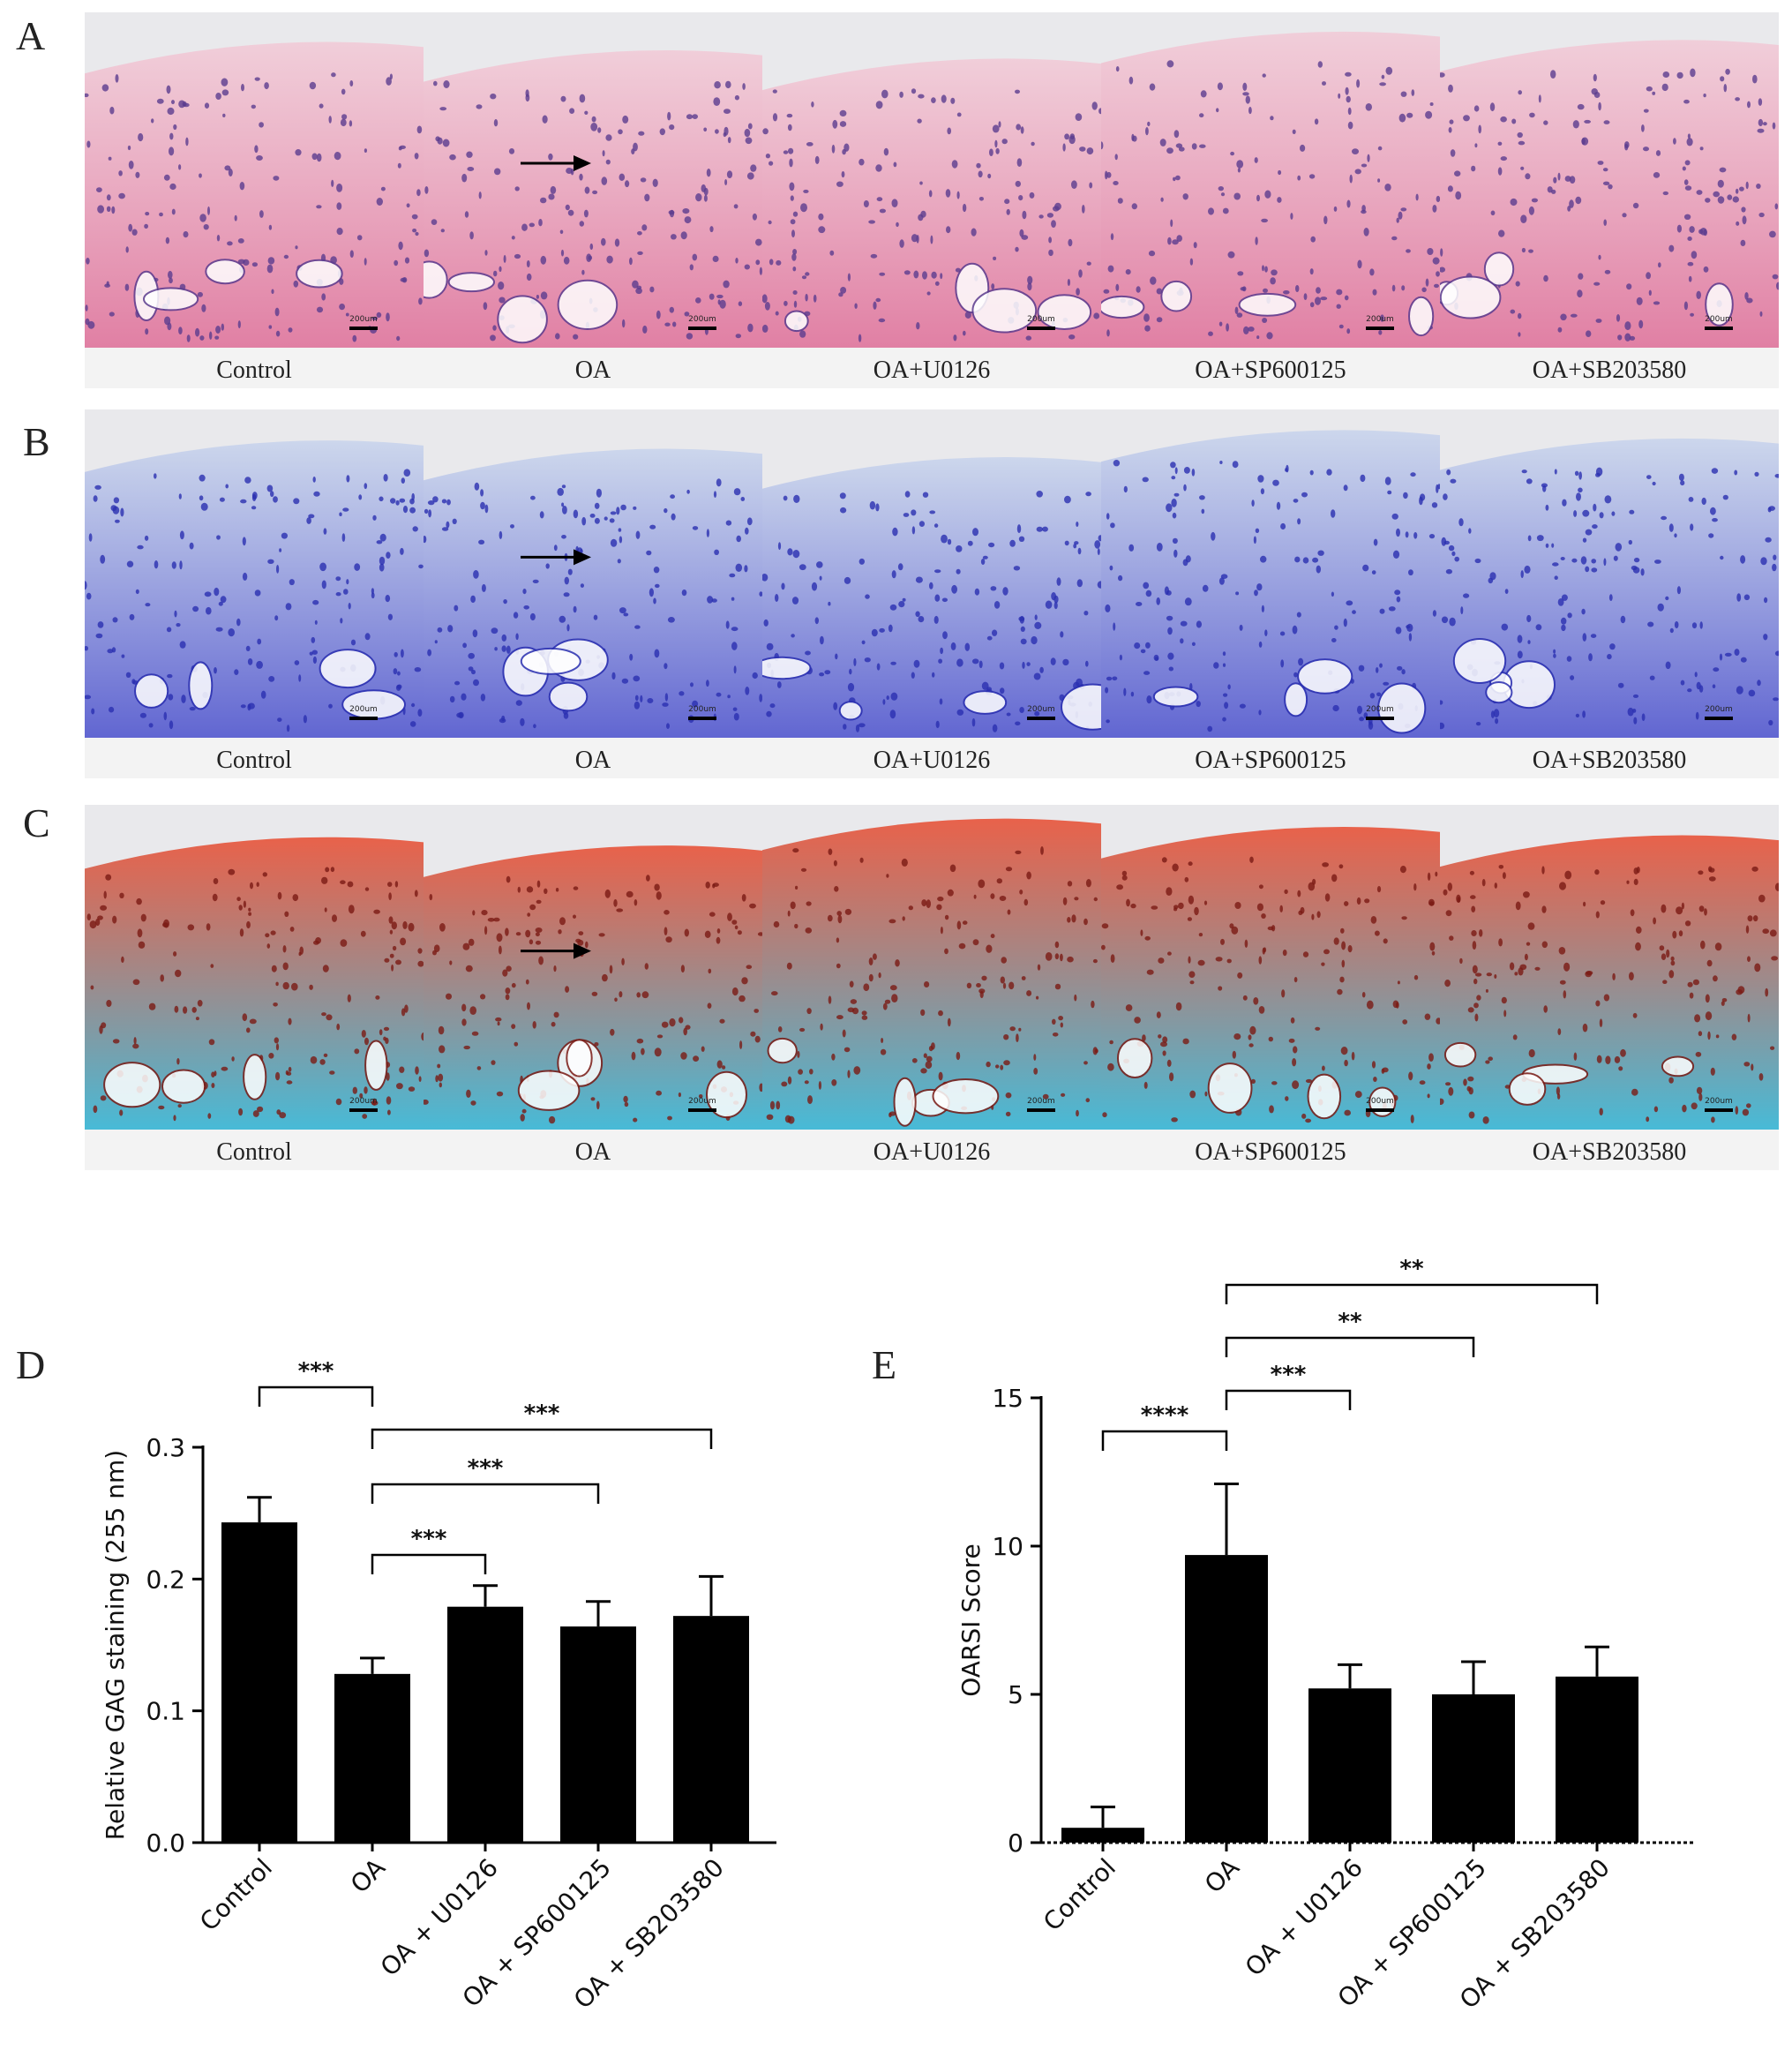 The width and height of the screenshot is (1792, 2050). I want to click on y-tick-label: 0.2, so click(165, 1579).